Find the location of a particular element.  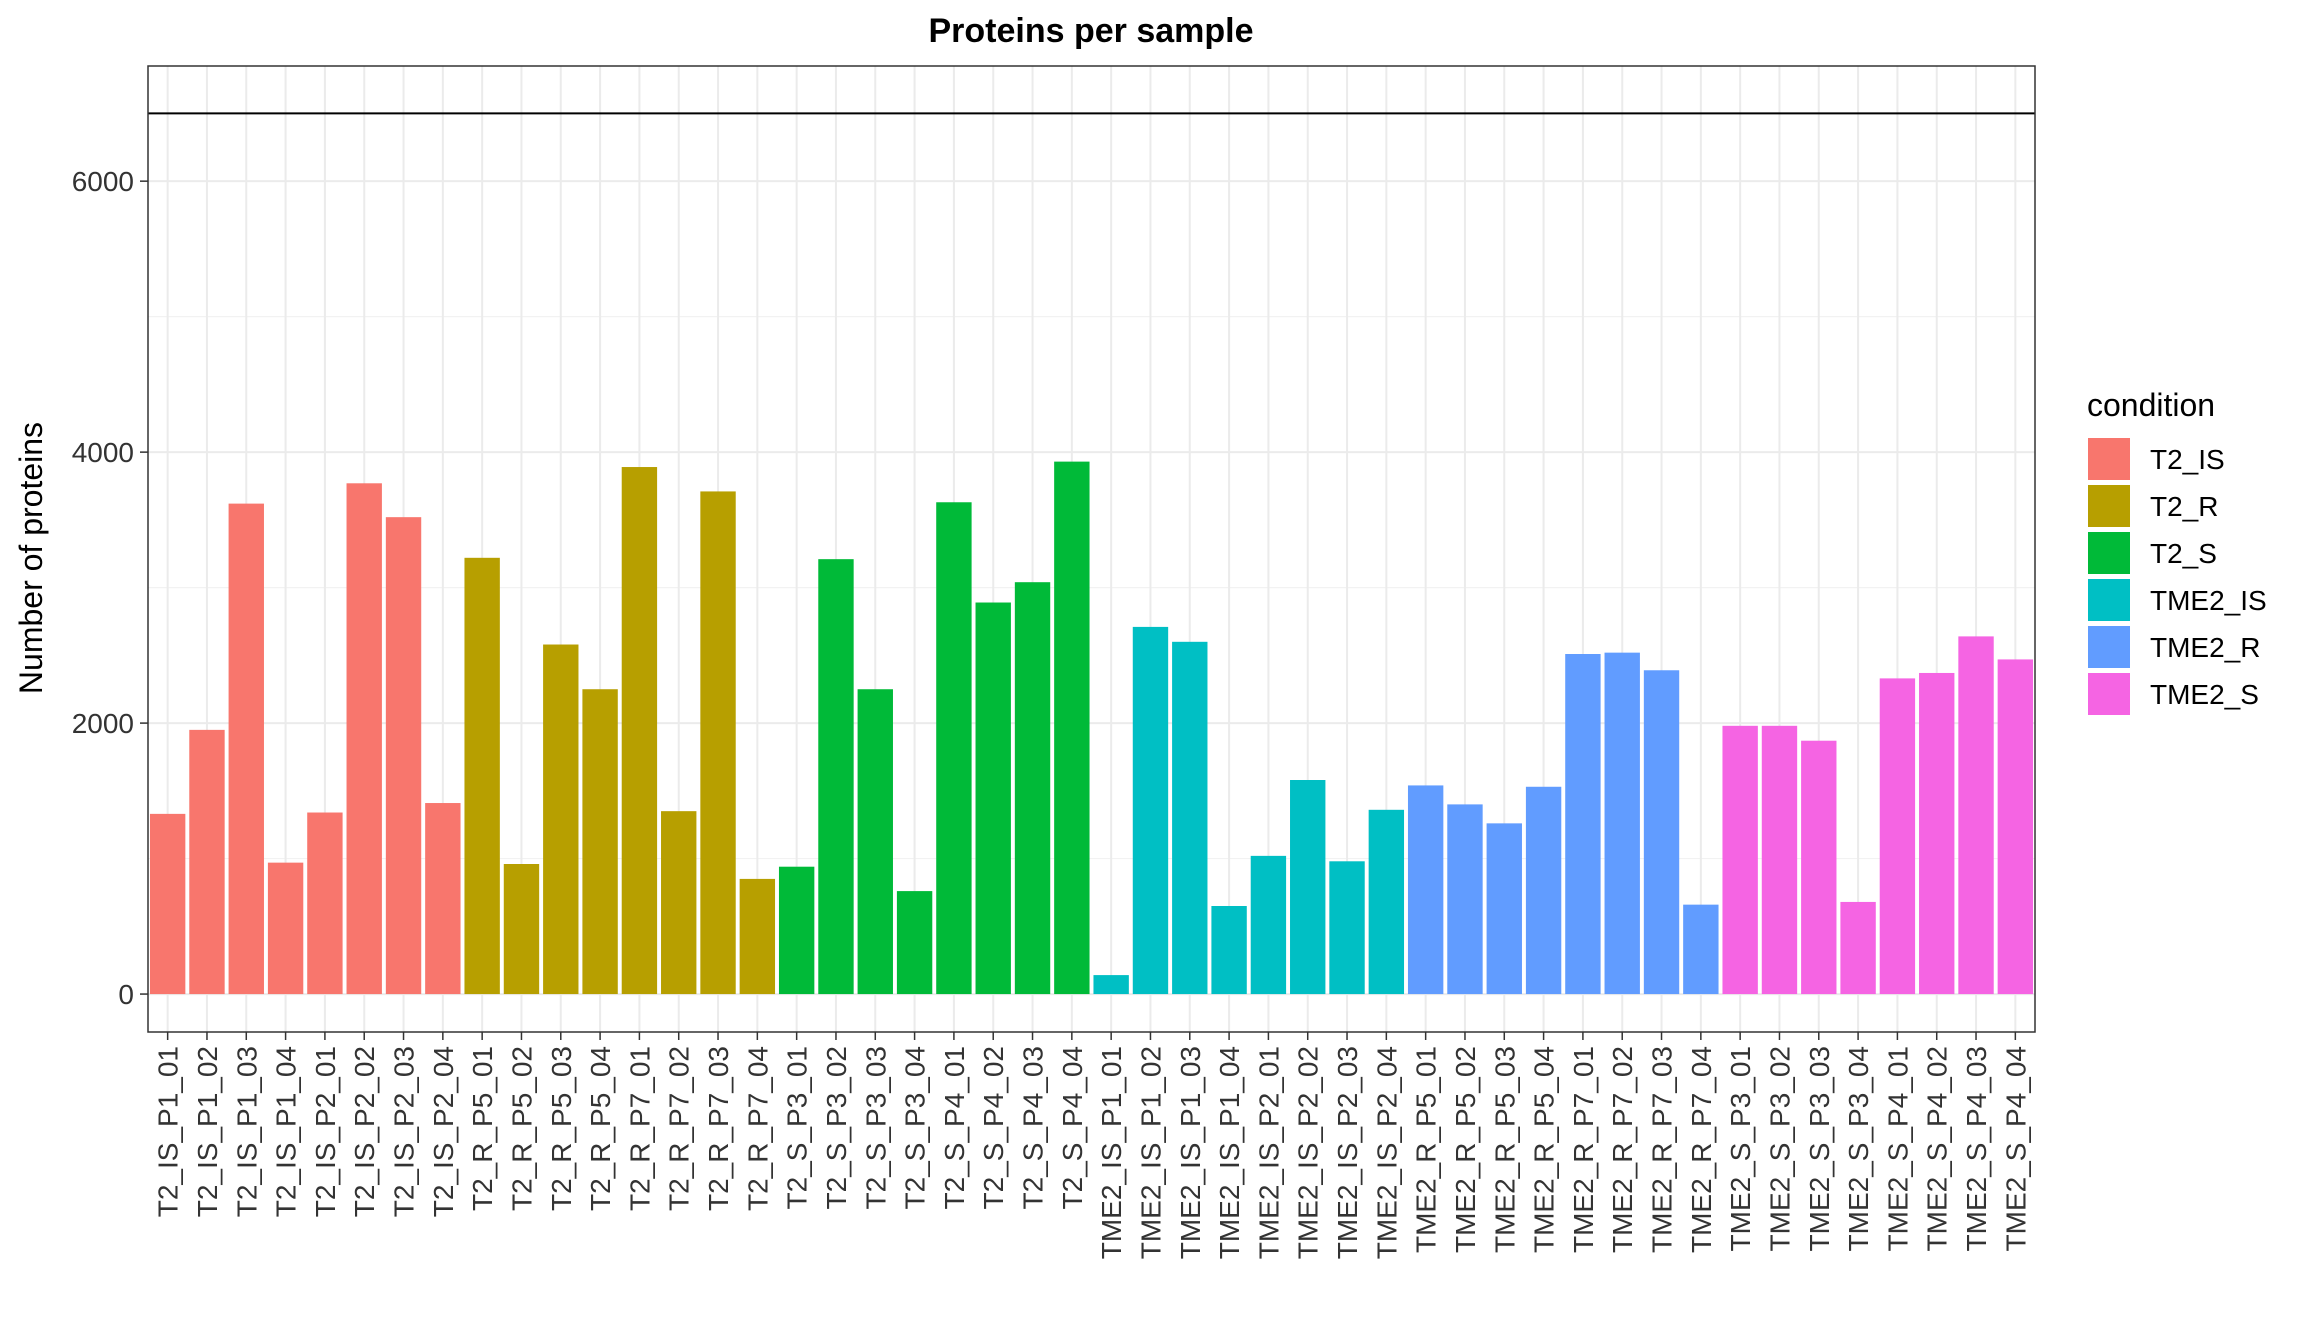

x-tick-label: T2_R_P7_03 is located at coordinates (718, 1128).